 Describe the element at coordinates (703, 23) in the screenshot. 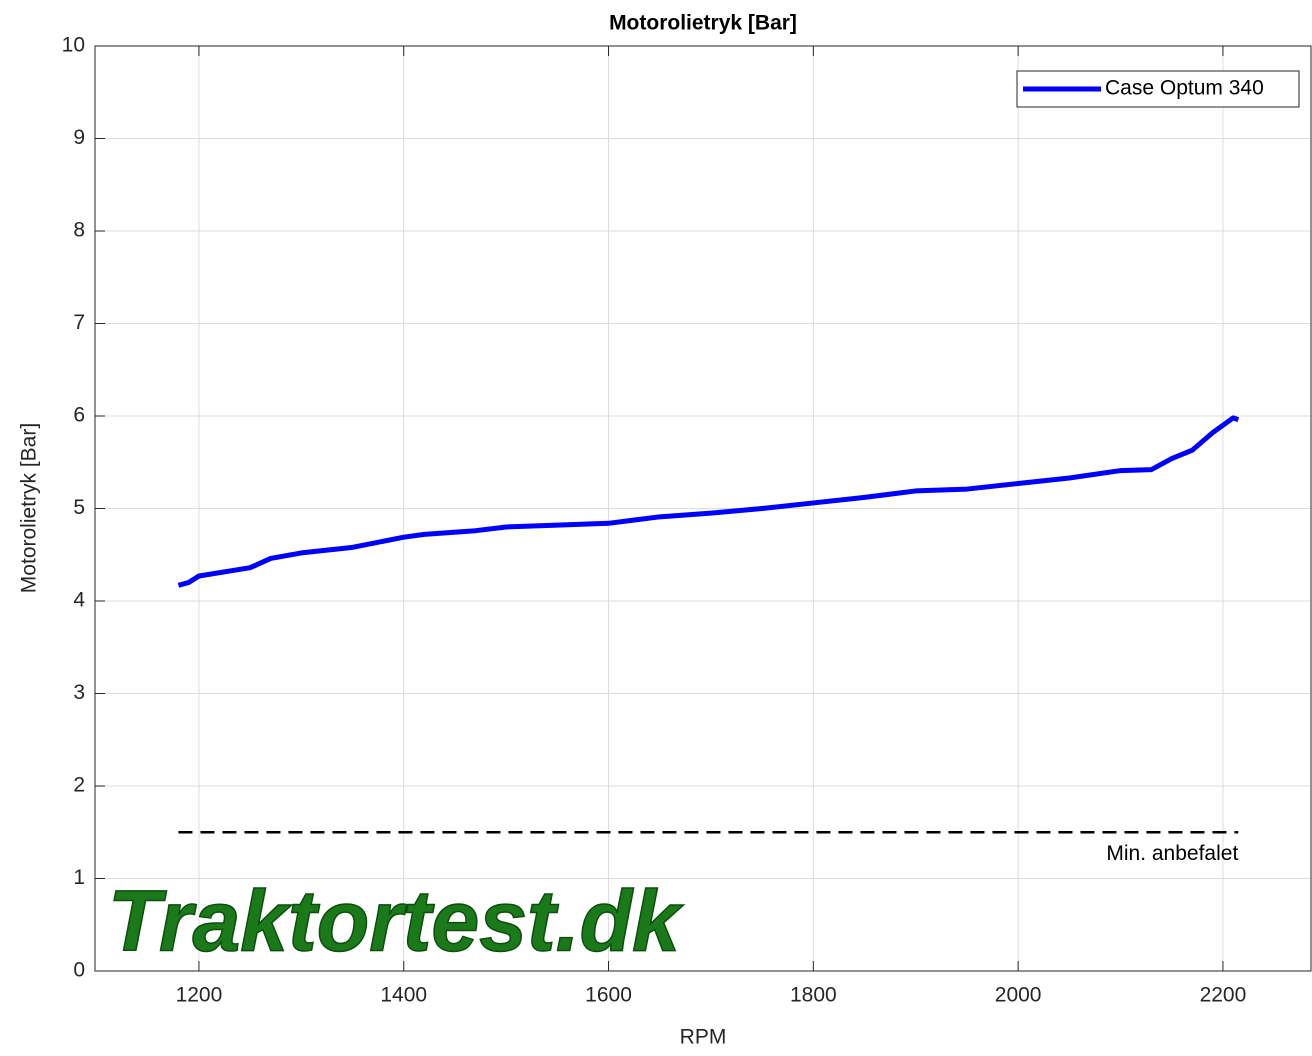

I see `chart-title: Motorolietryk [Bar]` at that location.